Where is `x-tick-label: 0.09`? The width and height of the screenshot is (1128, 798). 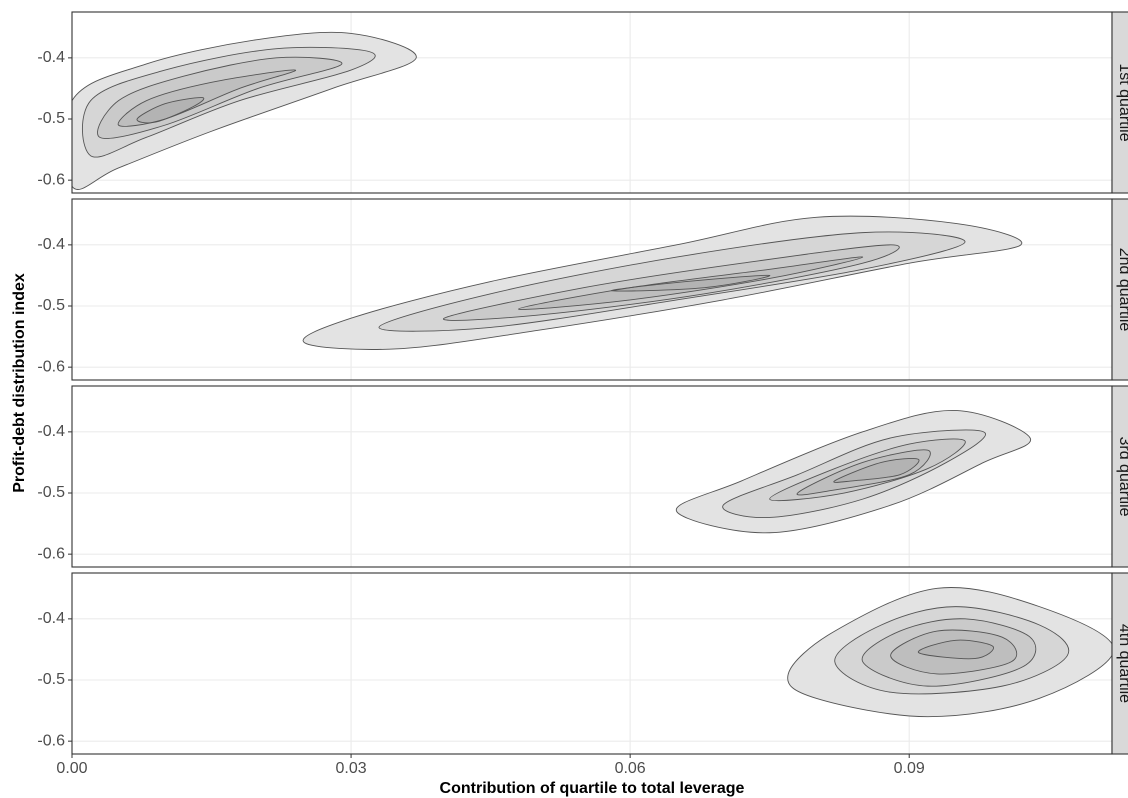
x-tick-label: 0.09 is located at coordinates (909, 768).